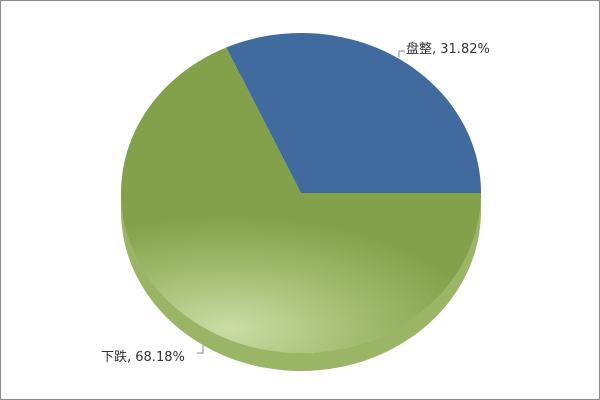  What do you see at coordinates (448, 49) in the screenshot?
I see `slice-label-panzheng: 盘整, 31.82%` at bounding box center [448, 49].